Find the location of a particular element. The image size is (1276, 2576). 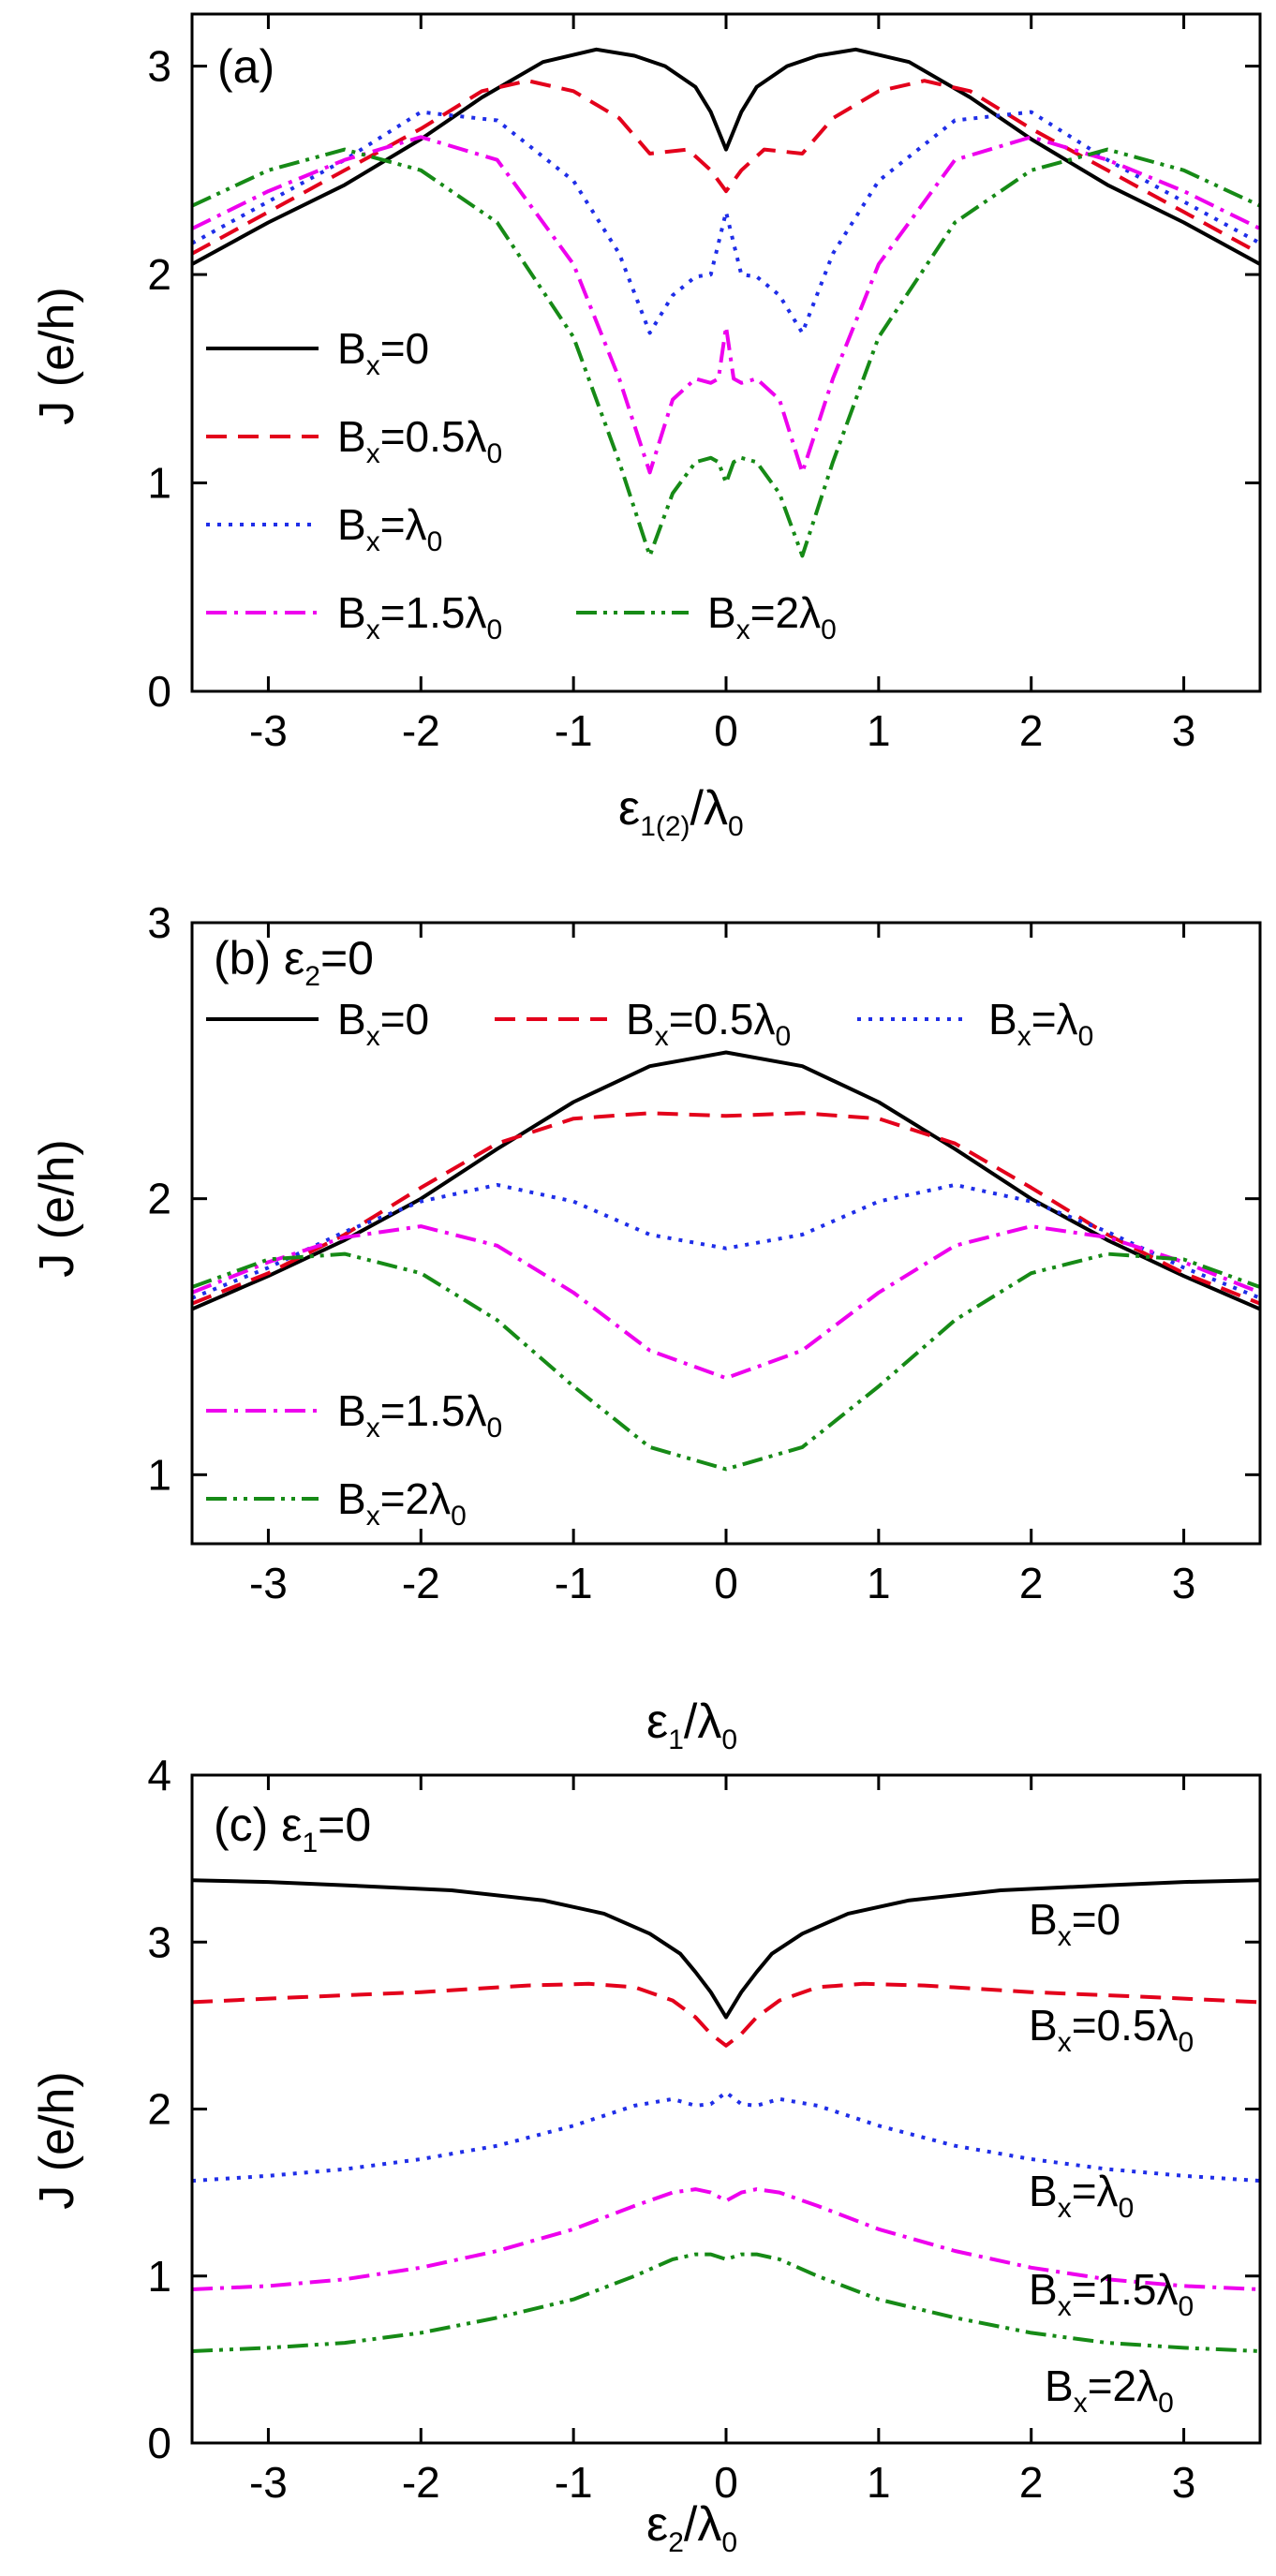

panel-b-xtick-label: 1 is located at coordinates (879, 1583).